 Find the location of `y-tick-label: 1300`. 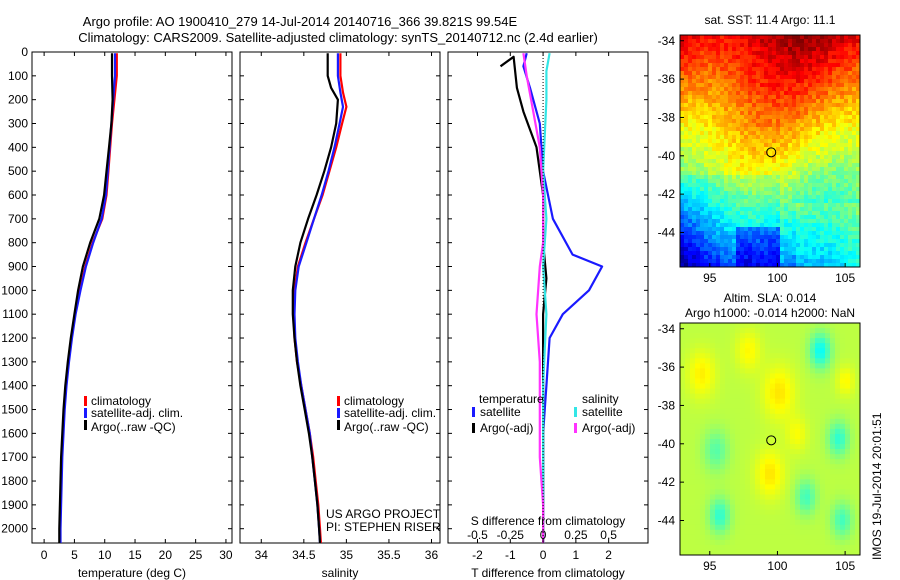

y-tick-label: 1300 is located at coordinates (14, 362).